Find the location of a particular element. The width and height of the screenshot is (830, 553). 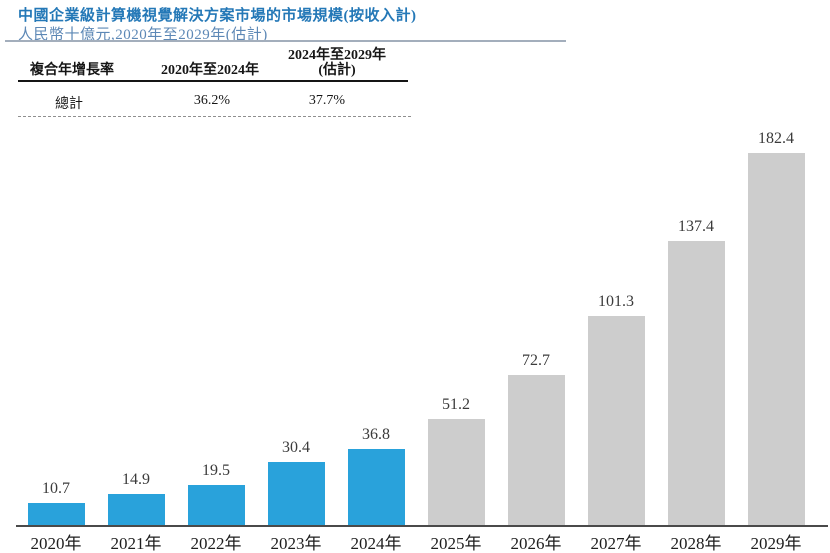

bar-value-label: 182.4 is located at coordinates (776, 138).